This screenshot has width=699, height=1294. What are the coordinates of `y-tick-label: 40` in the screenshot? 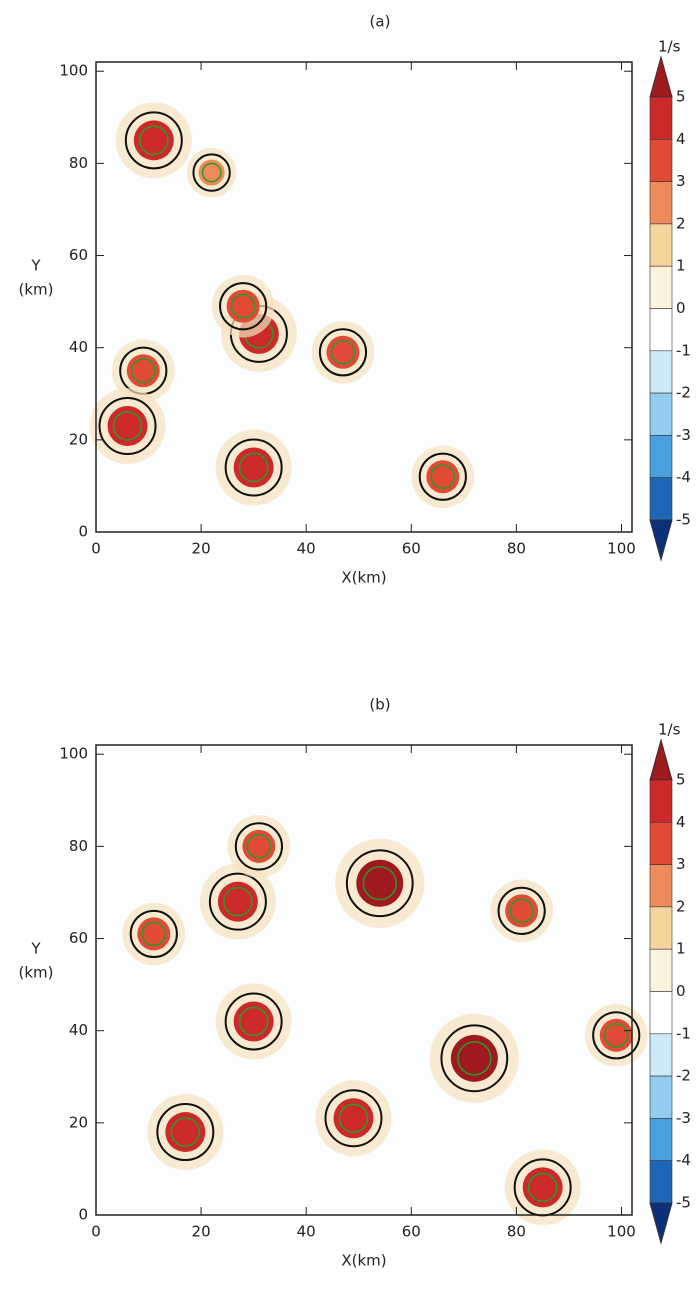 It's located at (78, 1030).